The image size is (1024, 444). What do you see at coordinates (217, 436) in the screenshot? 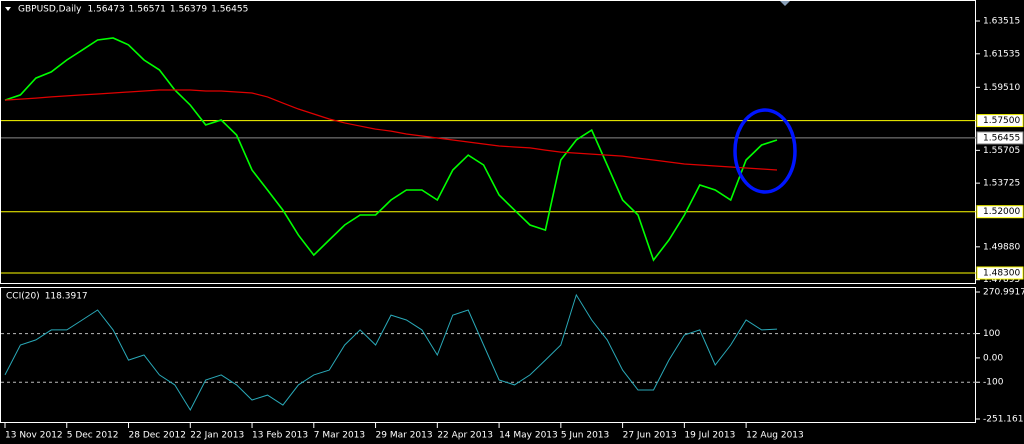
I see `x-tick-label: 22 Jan 2013` at bounding box center [217, 436].